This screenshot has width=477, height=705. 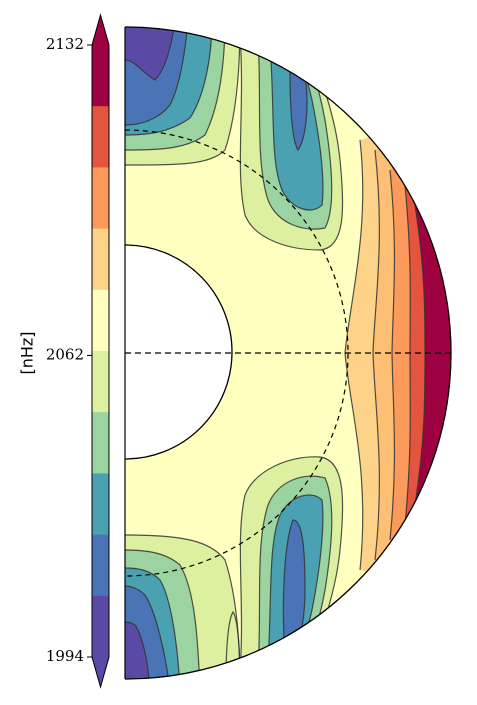 I want to click on inner-core-boundary, so click(x=178, y=352).